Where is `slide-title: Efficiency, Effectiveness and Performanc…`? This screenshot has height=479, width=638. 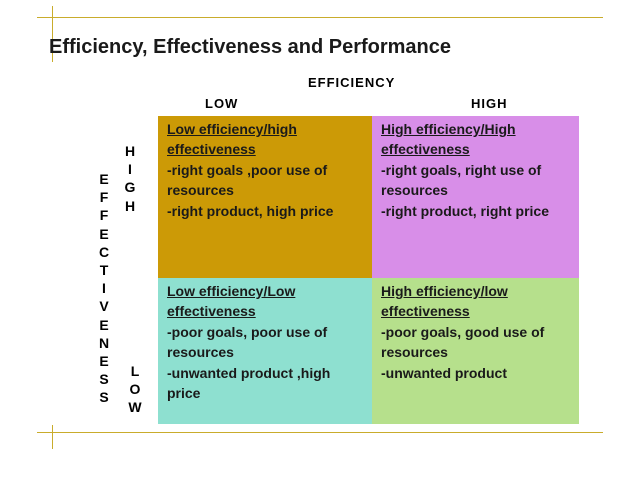 slide-title: Efficiency, Effectiveness and Performanc… is located at coordinates (250, 47).